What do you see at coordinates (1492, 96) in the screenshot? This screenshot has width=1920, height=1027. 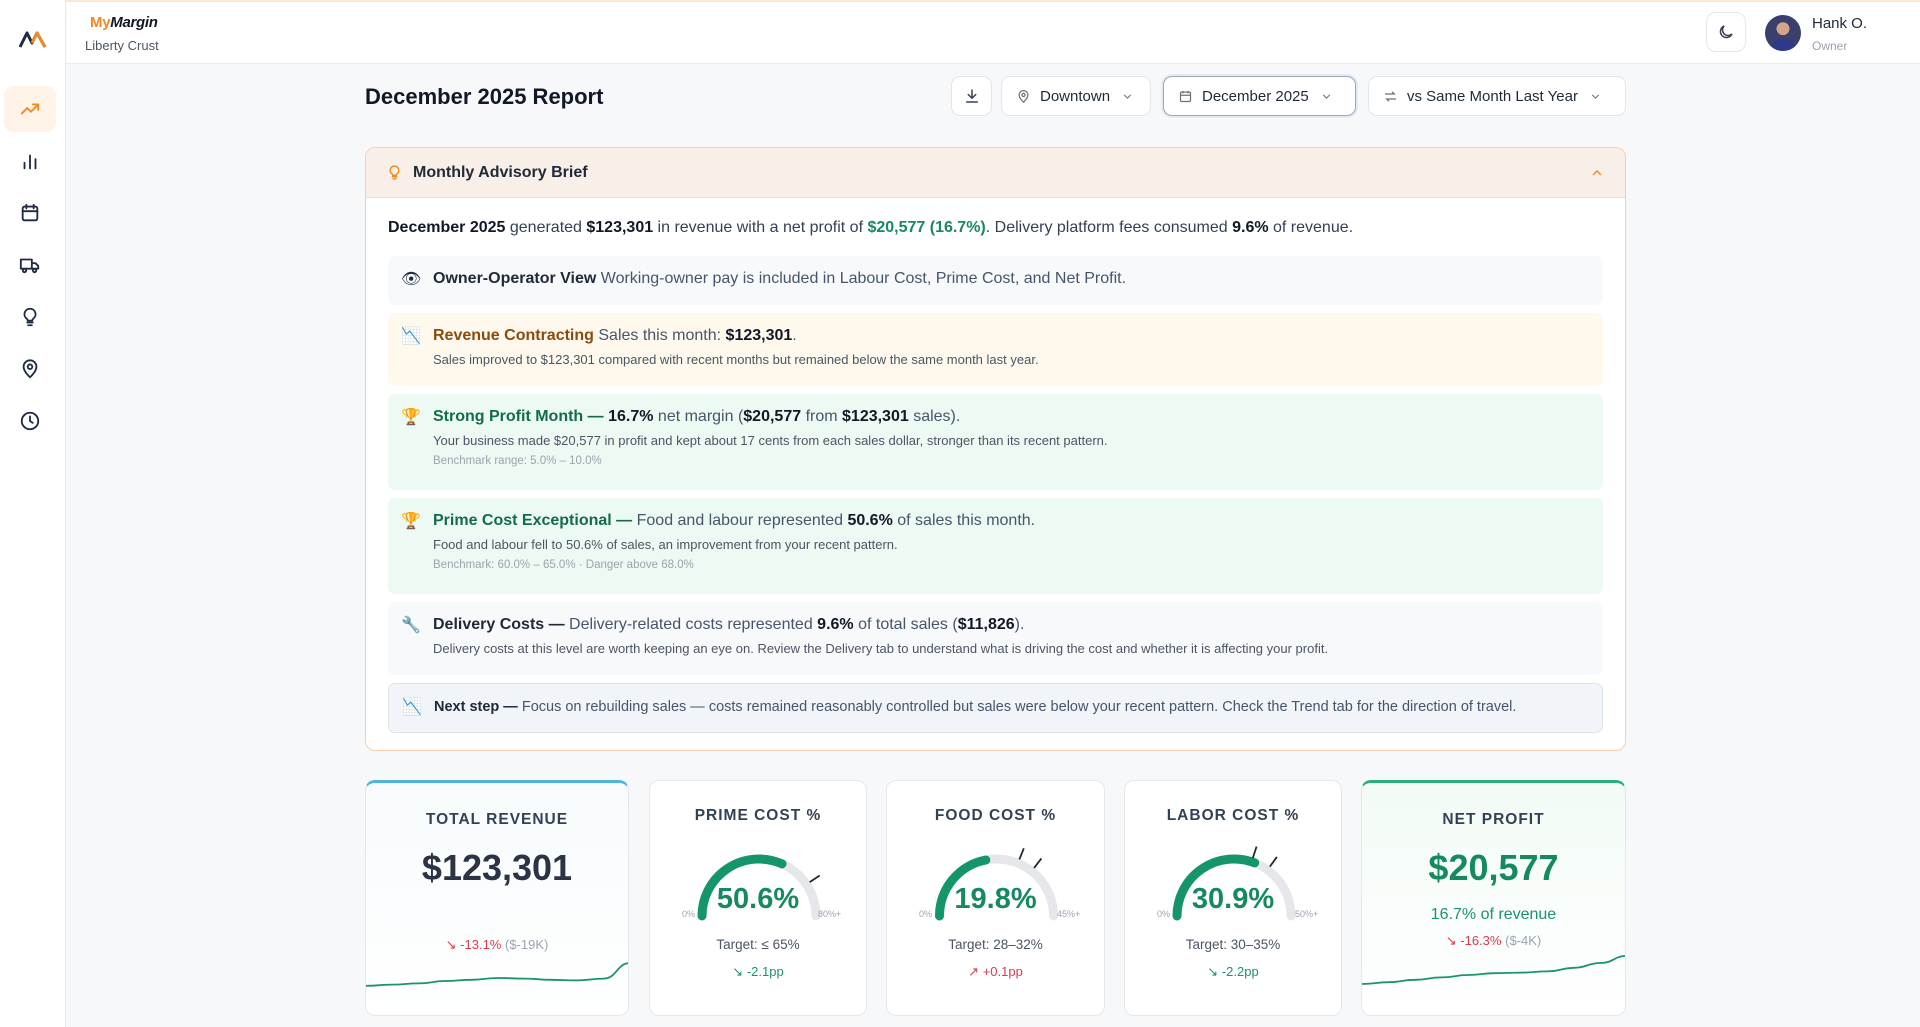 I see `comparison-value: vs Same Month Last Year` at bounding box center [1492, 96].